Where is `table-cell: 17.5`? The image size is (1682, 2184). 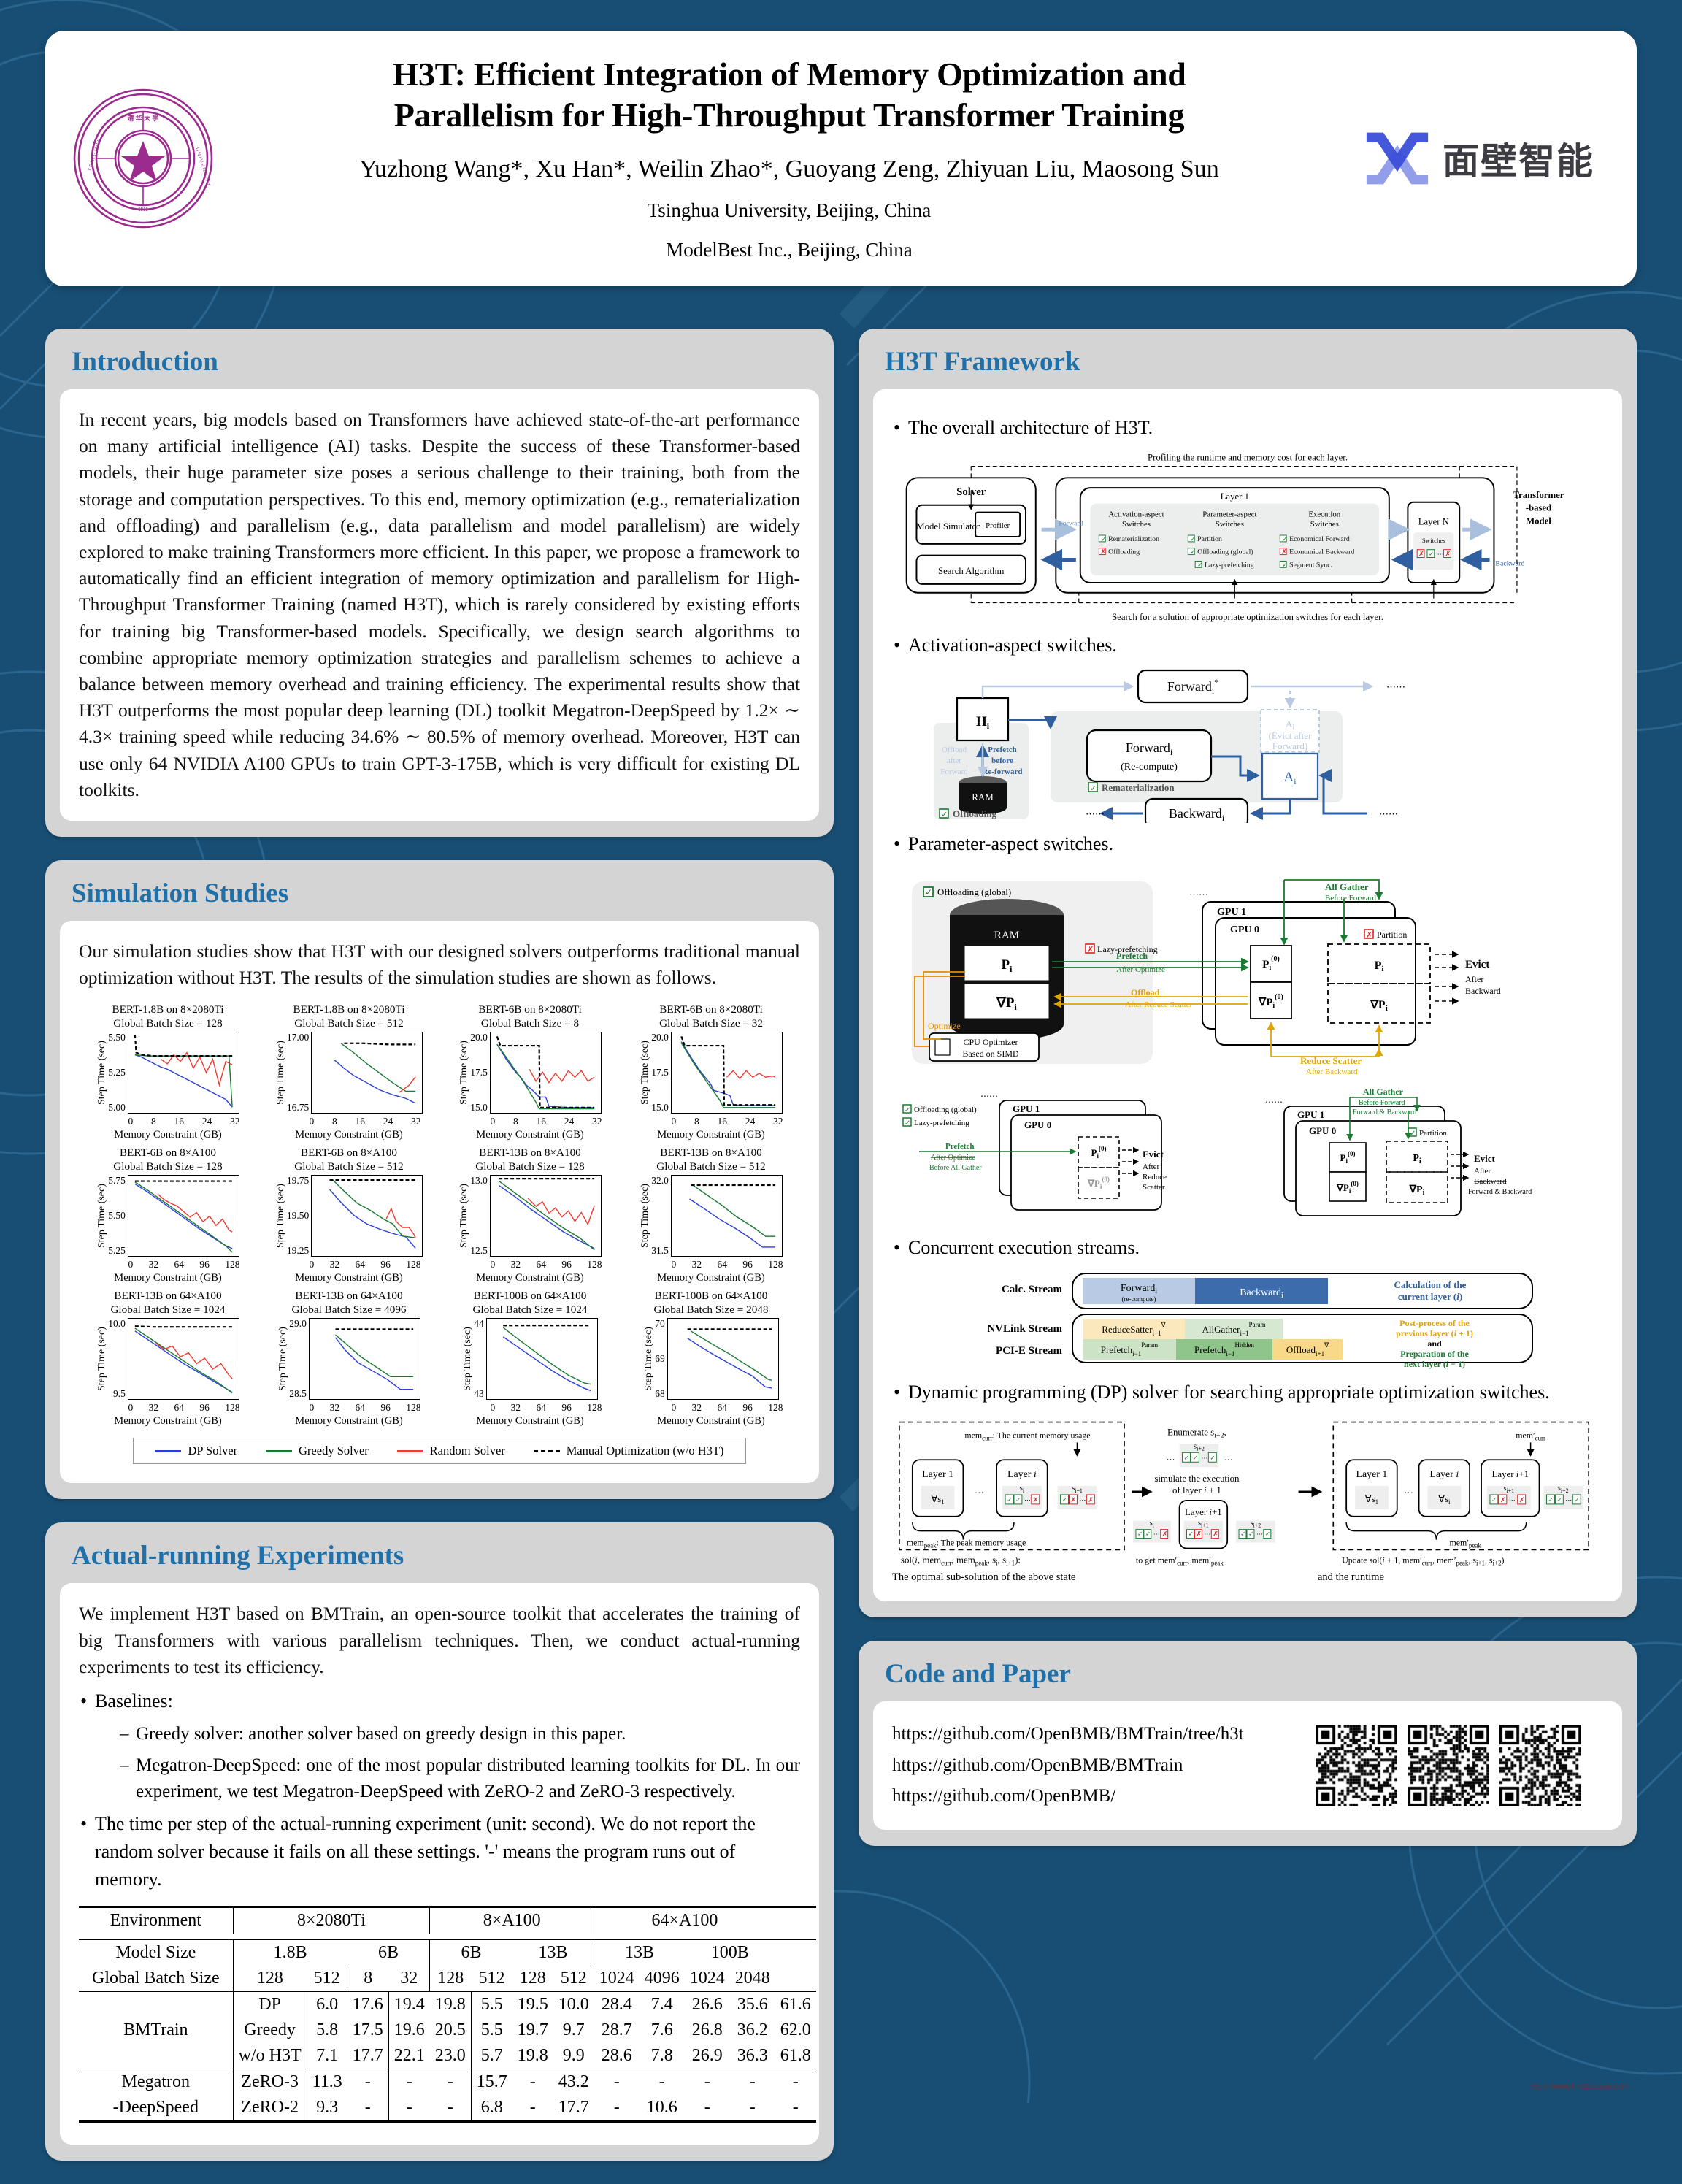 table-cell: 17.5 is located at coordinates (367, 2030).